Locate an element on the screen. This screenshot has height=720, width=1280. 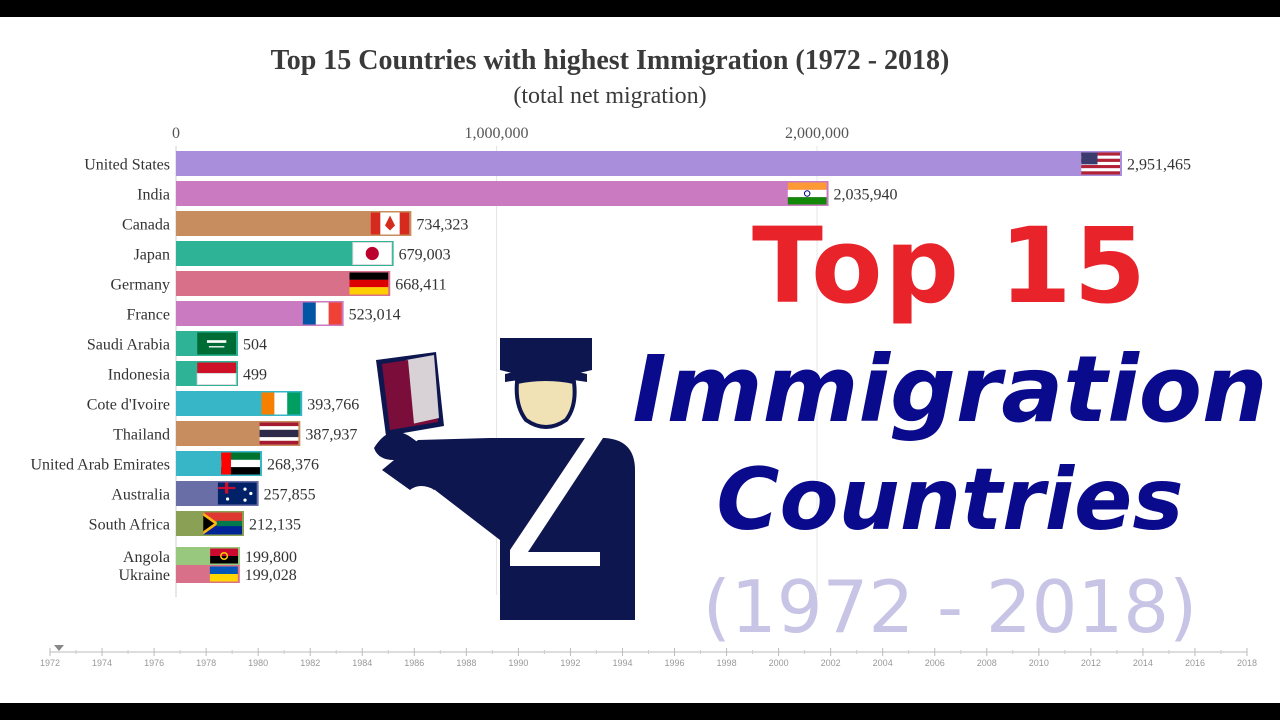
category-label: Thailand is located at coordinates (141, 435).